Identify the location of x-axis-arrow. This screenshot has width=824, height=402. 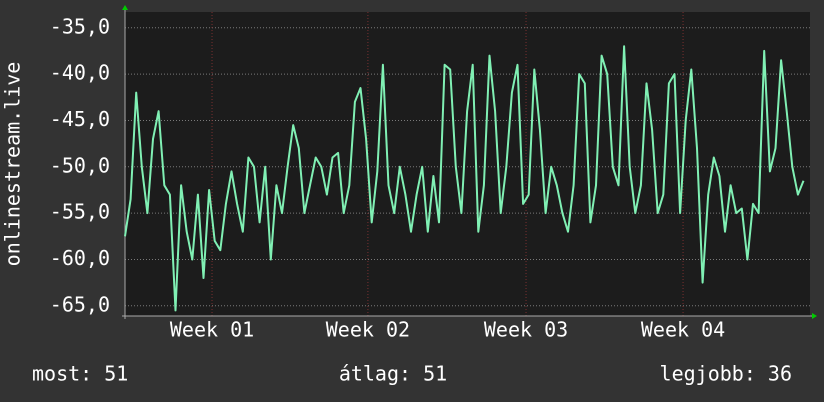
(814, 316).